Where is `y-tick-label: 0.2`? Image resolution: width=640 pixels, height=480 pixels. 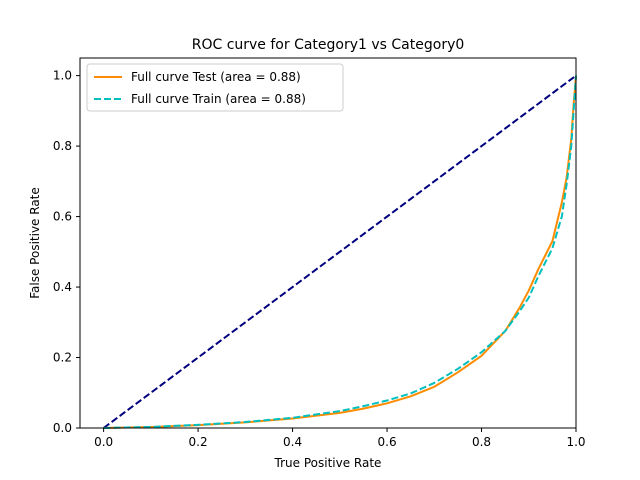
y-tick-label: 0.2 is located at coordinates (62, 358).